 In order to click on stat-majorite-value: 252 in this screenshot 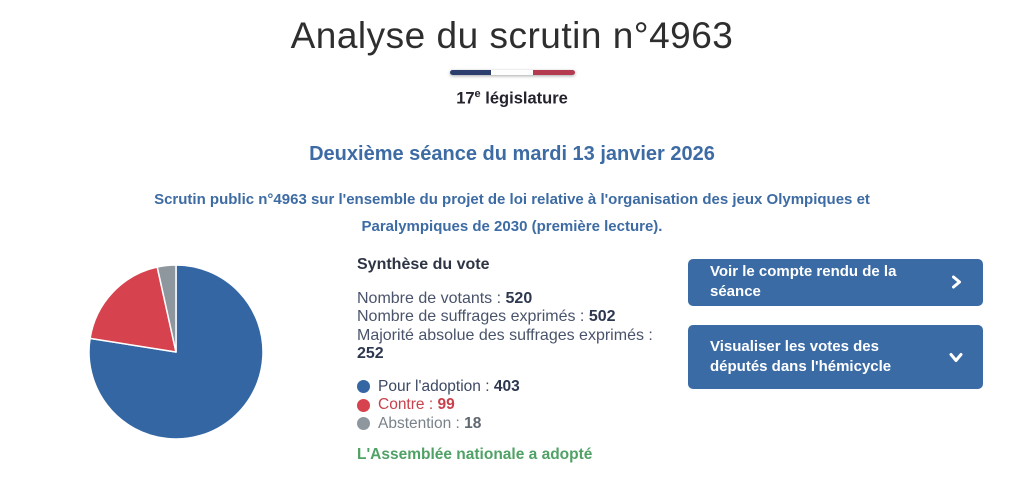, I will do `click(370, 353)`.